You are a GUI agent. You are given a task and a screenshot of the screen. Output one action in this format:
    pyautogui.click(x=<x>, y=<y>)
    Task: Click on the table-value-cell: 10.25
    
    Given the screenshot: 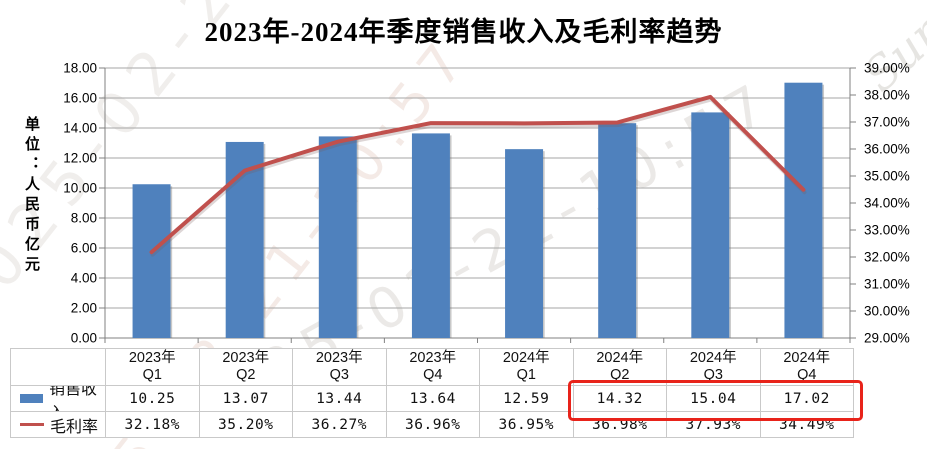 What is the action you would take?
    pyautogui.click(x=153, y=399)
    